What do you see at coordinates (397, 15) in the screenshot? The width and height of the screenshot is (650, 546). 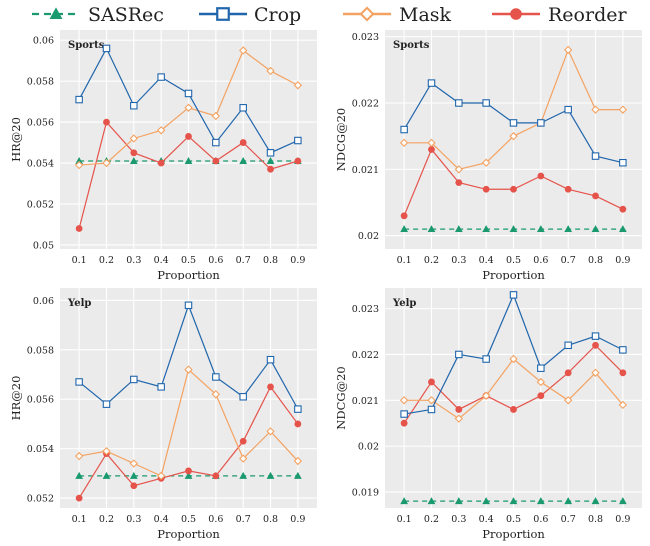 I see `legend-item-mask: Mask` at bounding box center [397, 15].